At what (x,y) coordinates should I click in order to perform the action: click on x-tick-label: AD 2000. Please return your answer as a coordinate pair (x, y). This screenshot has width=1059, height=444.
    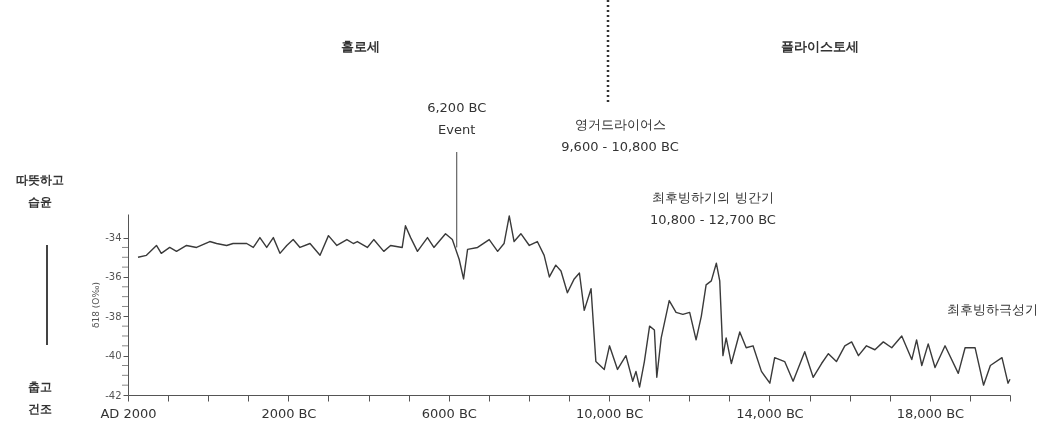
    Looking at the image, I should click on (128, 413).